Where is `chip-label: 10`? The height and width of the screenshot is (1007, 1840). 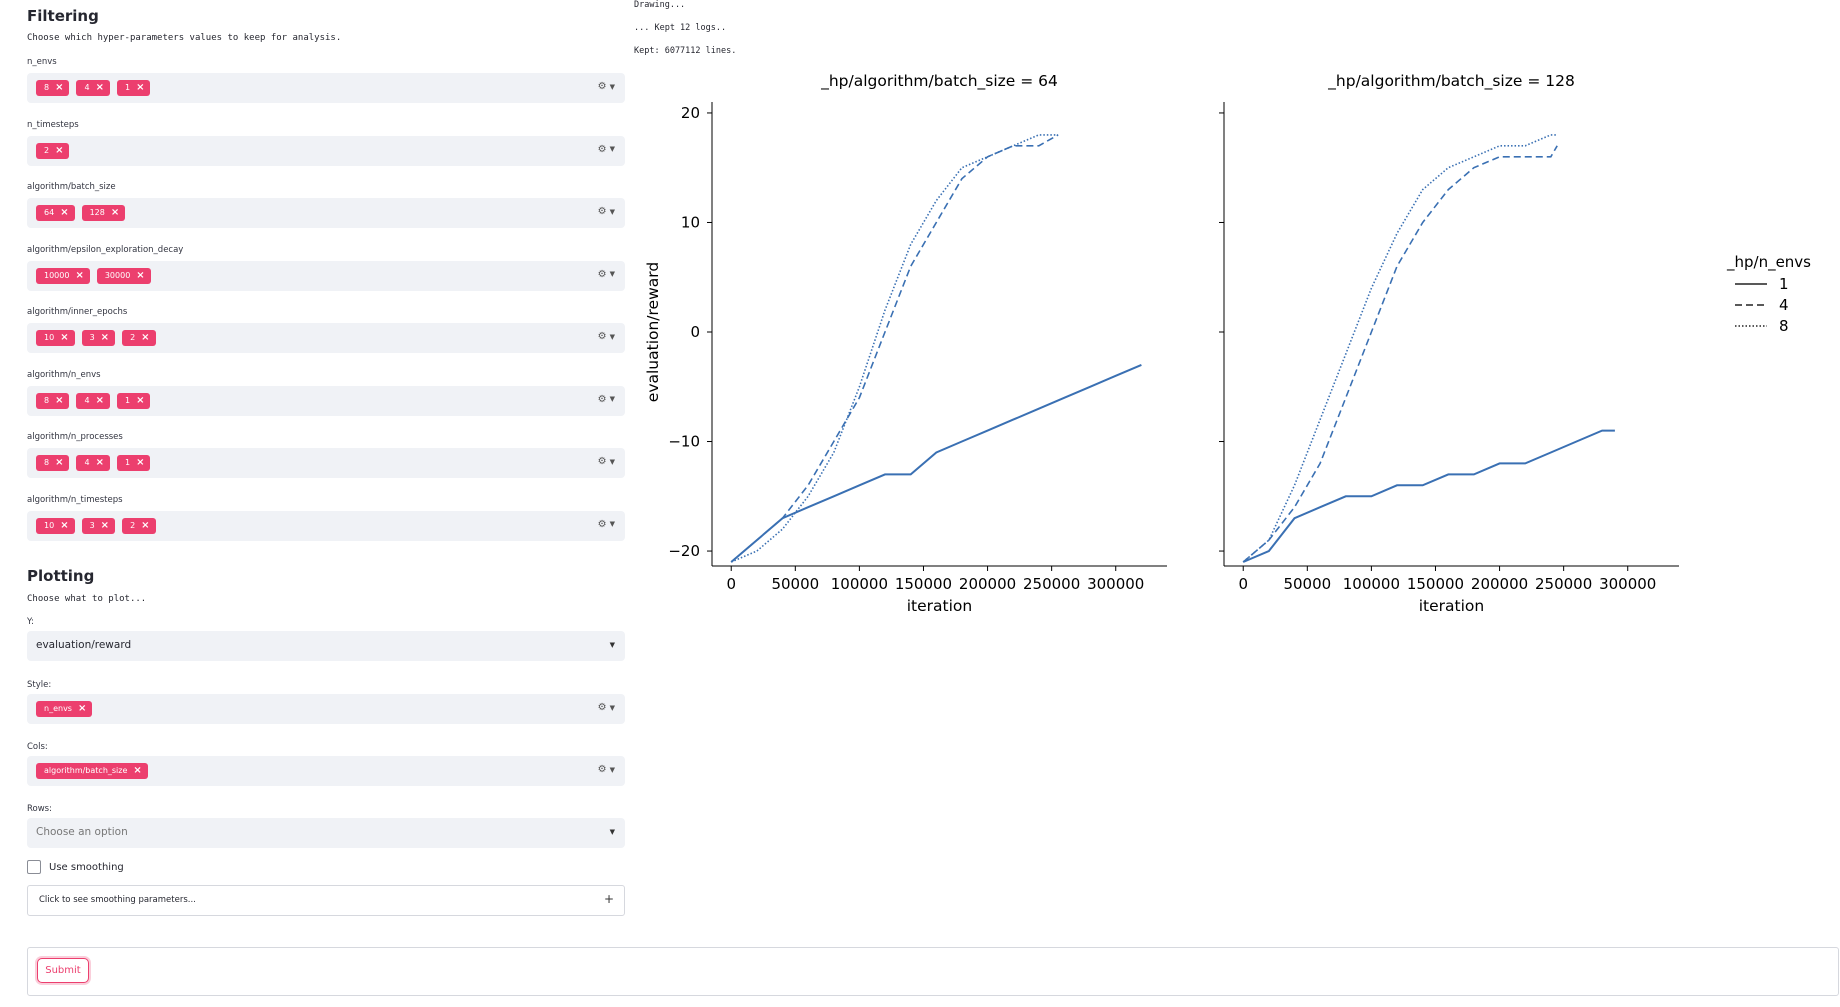
chip-label: 10 is located at coordinates (49, 337).